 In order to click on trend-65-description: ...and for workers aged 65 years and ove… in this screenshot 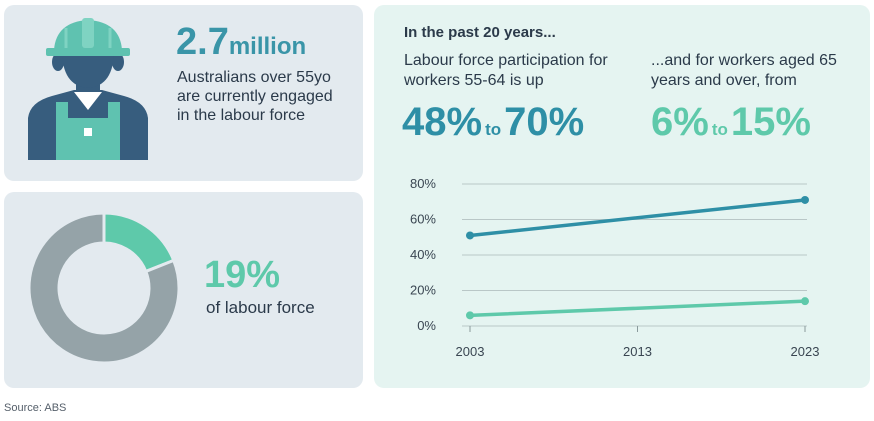, I will do `click(744, 70)`.